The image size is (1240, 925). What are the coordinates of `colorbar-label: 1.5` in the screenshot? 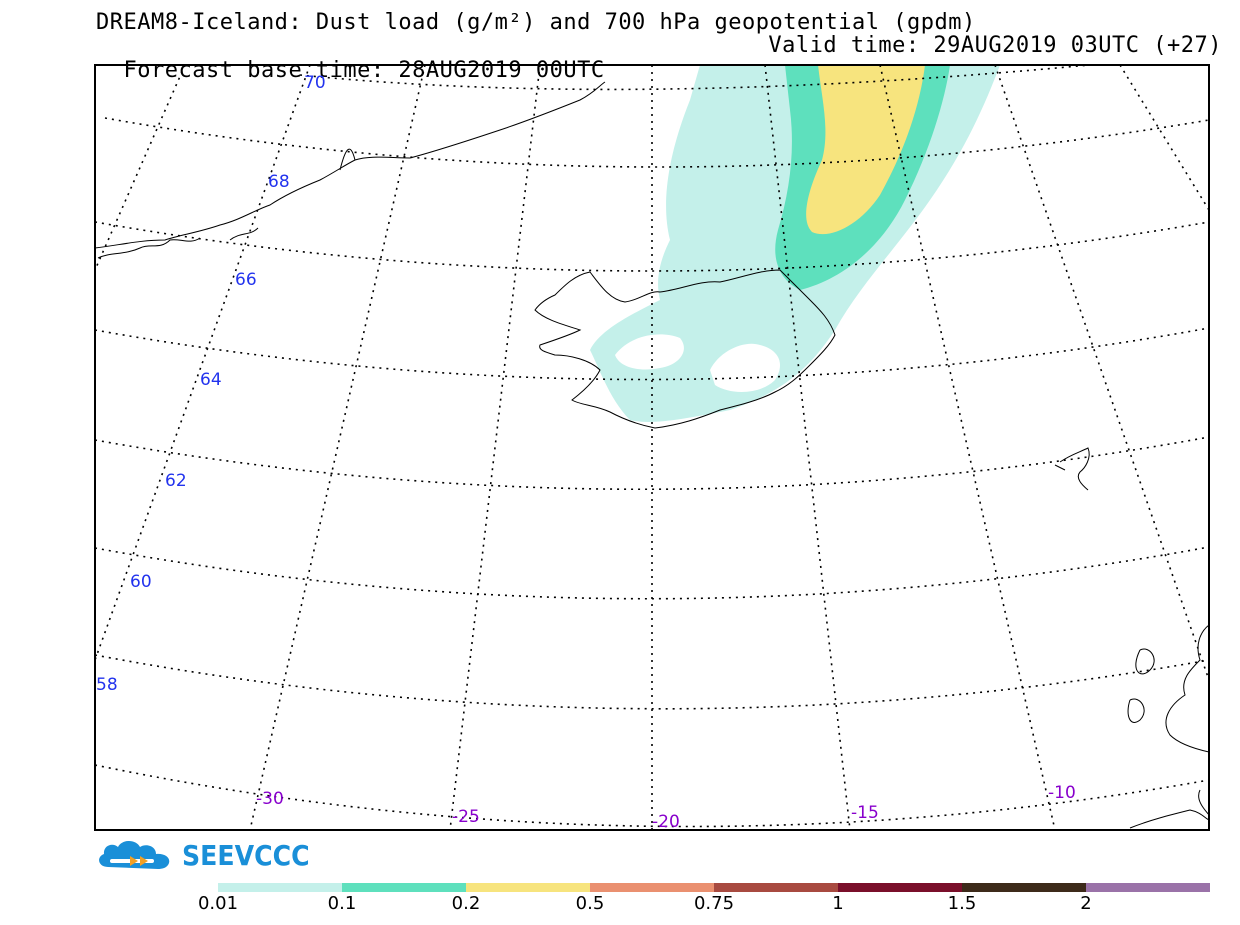 It's located at (962, 903).